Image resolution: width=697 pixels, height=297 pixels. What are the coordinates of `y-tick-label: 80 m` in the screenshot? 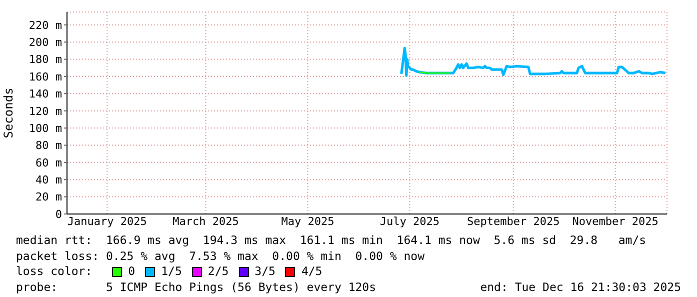 It's located at (49, 145).